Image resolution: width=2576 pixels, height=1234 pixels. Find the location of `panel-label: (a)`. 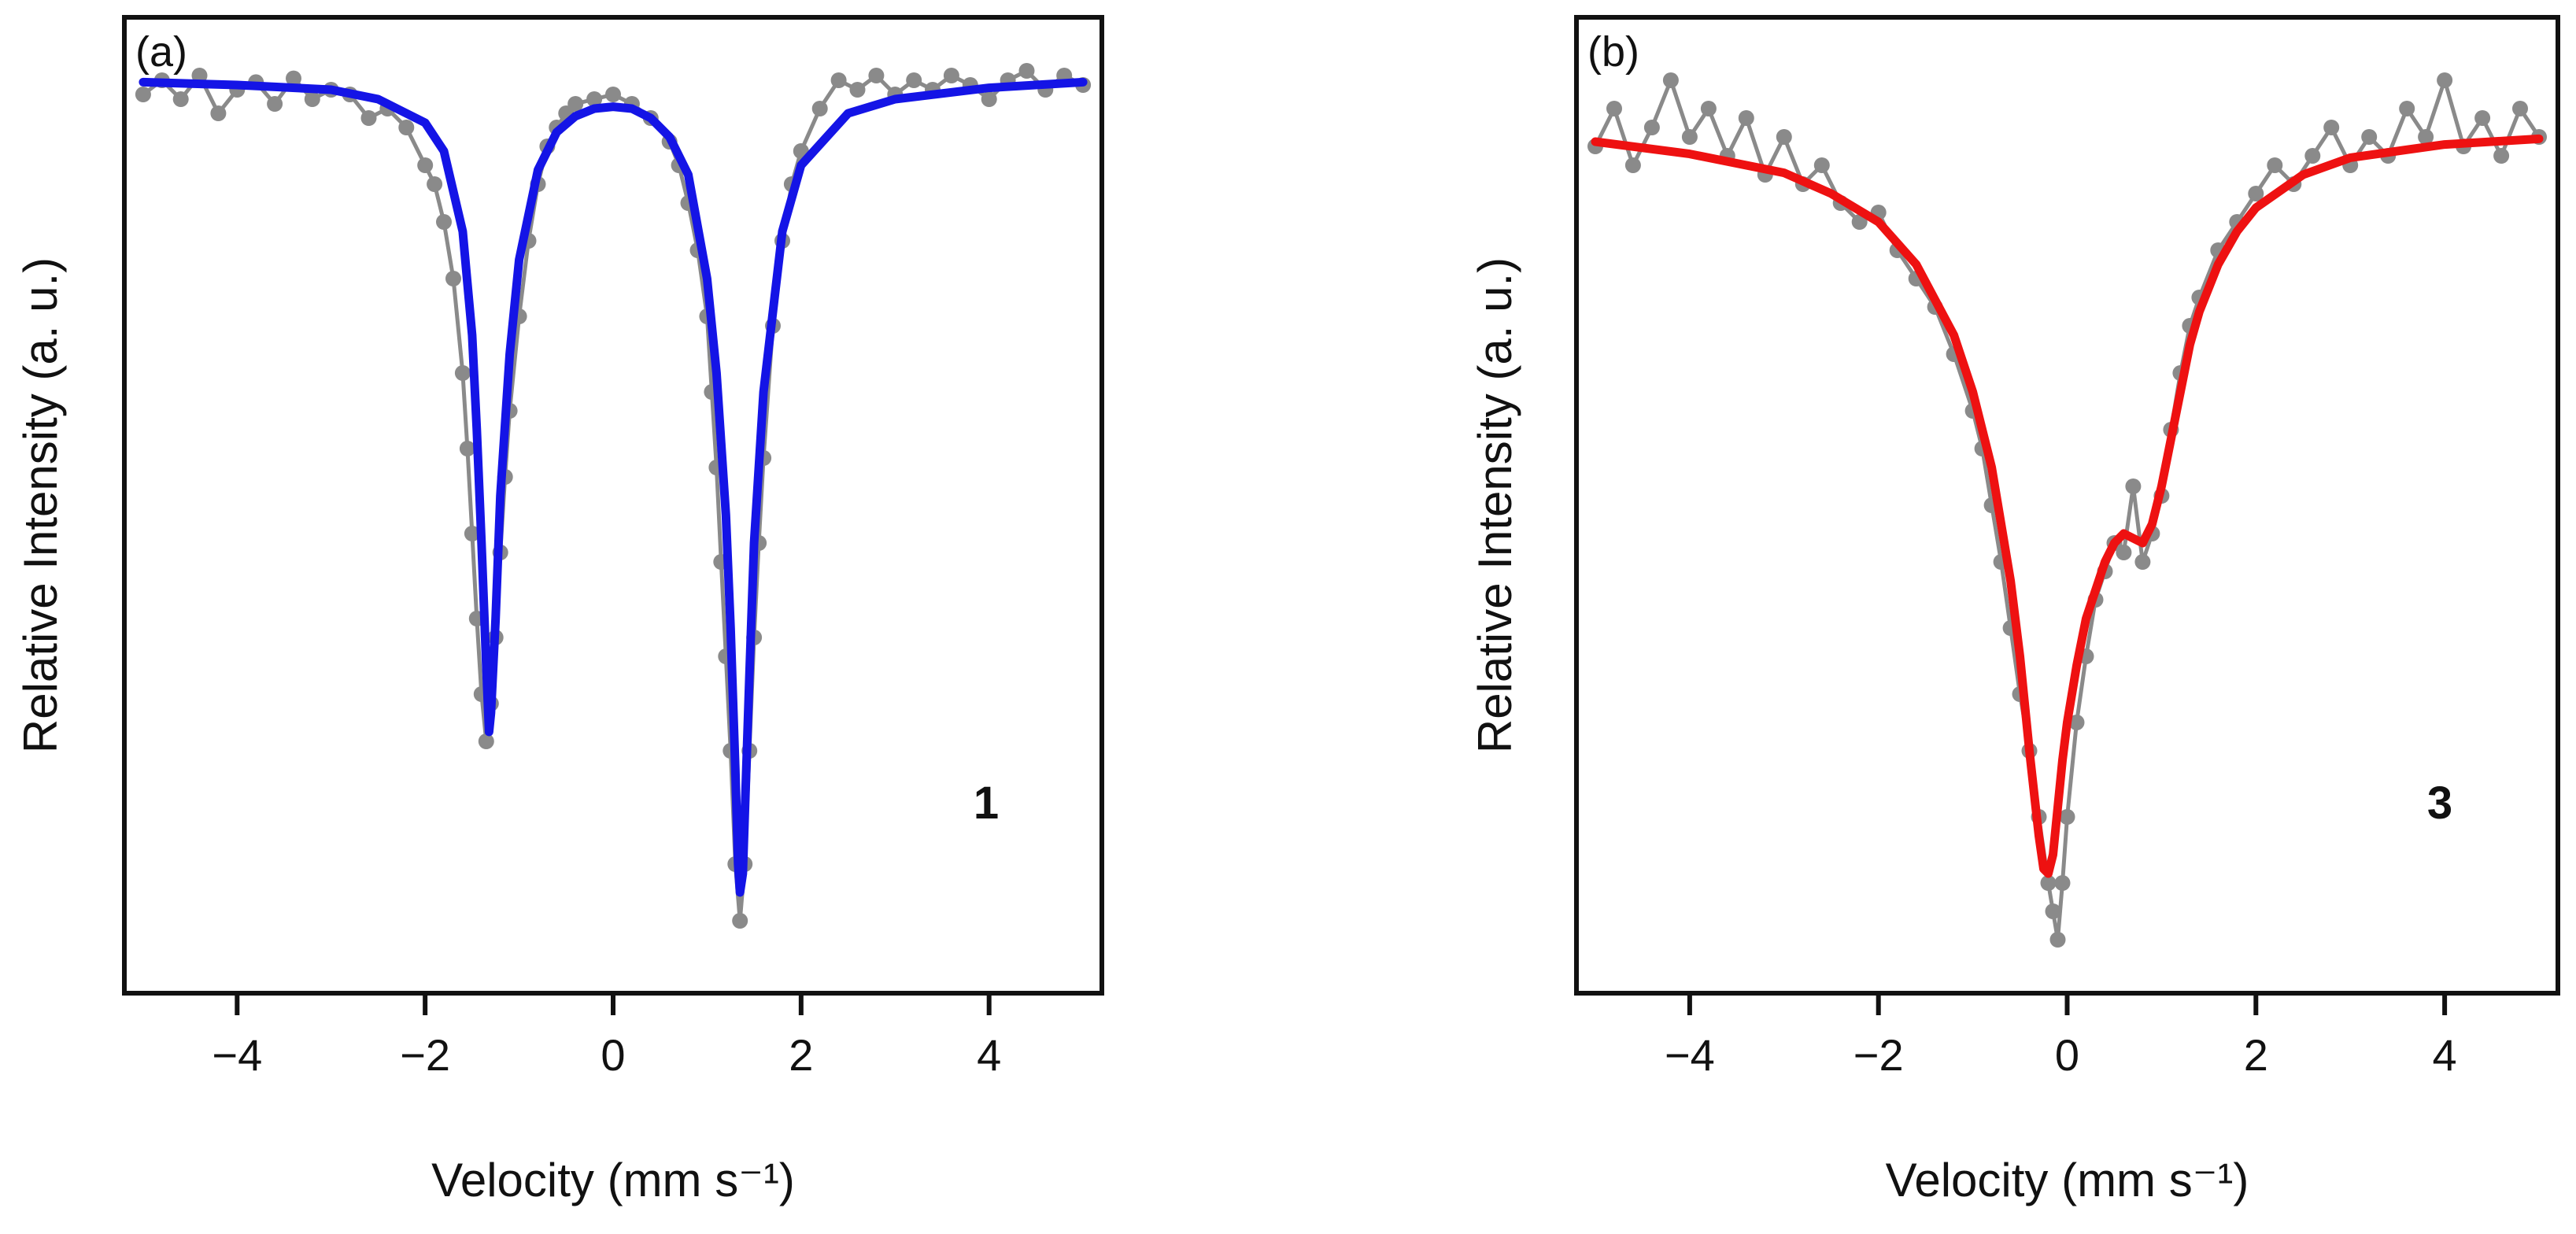

panel-label: (a) is located at coordinates (161, 52).